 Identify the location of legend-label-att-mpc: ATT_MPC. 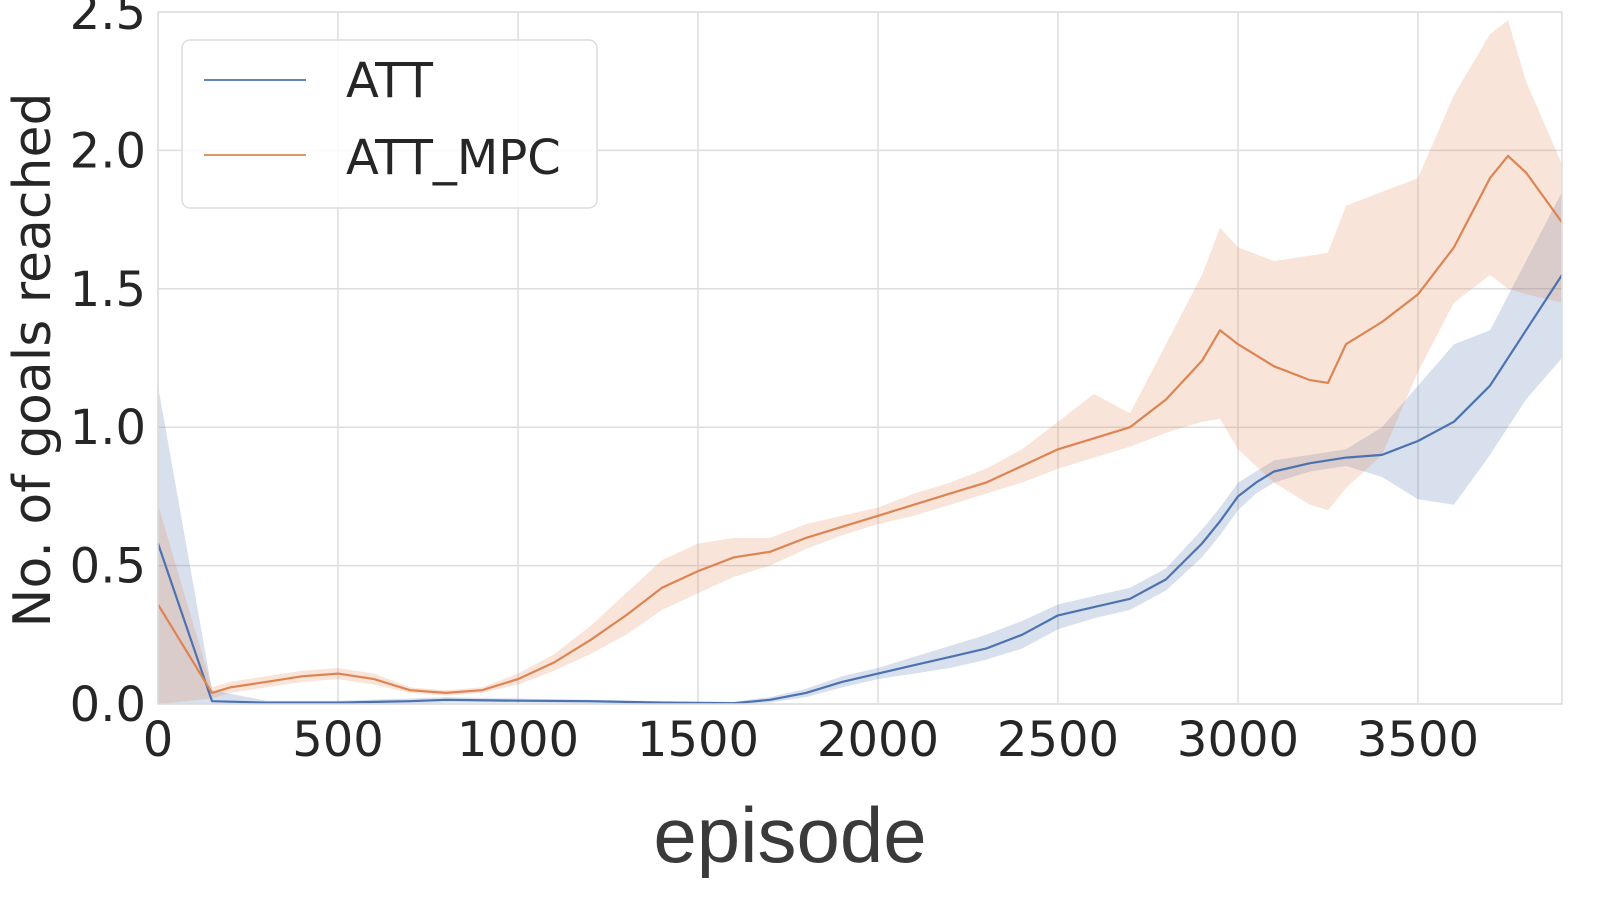
(453, 158).